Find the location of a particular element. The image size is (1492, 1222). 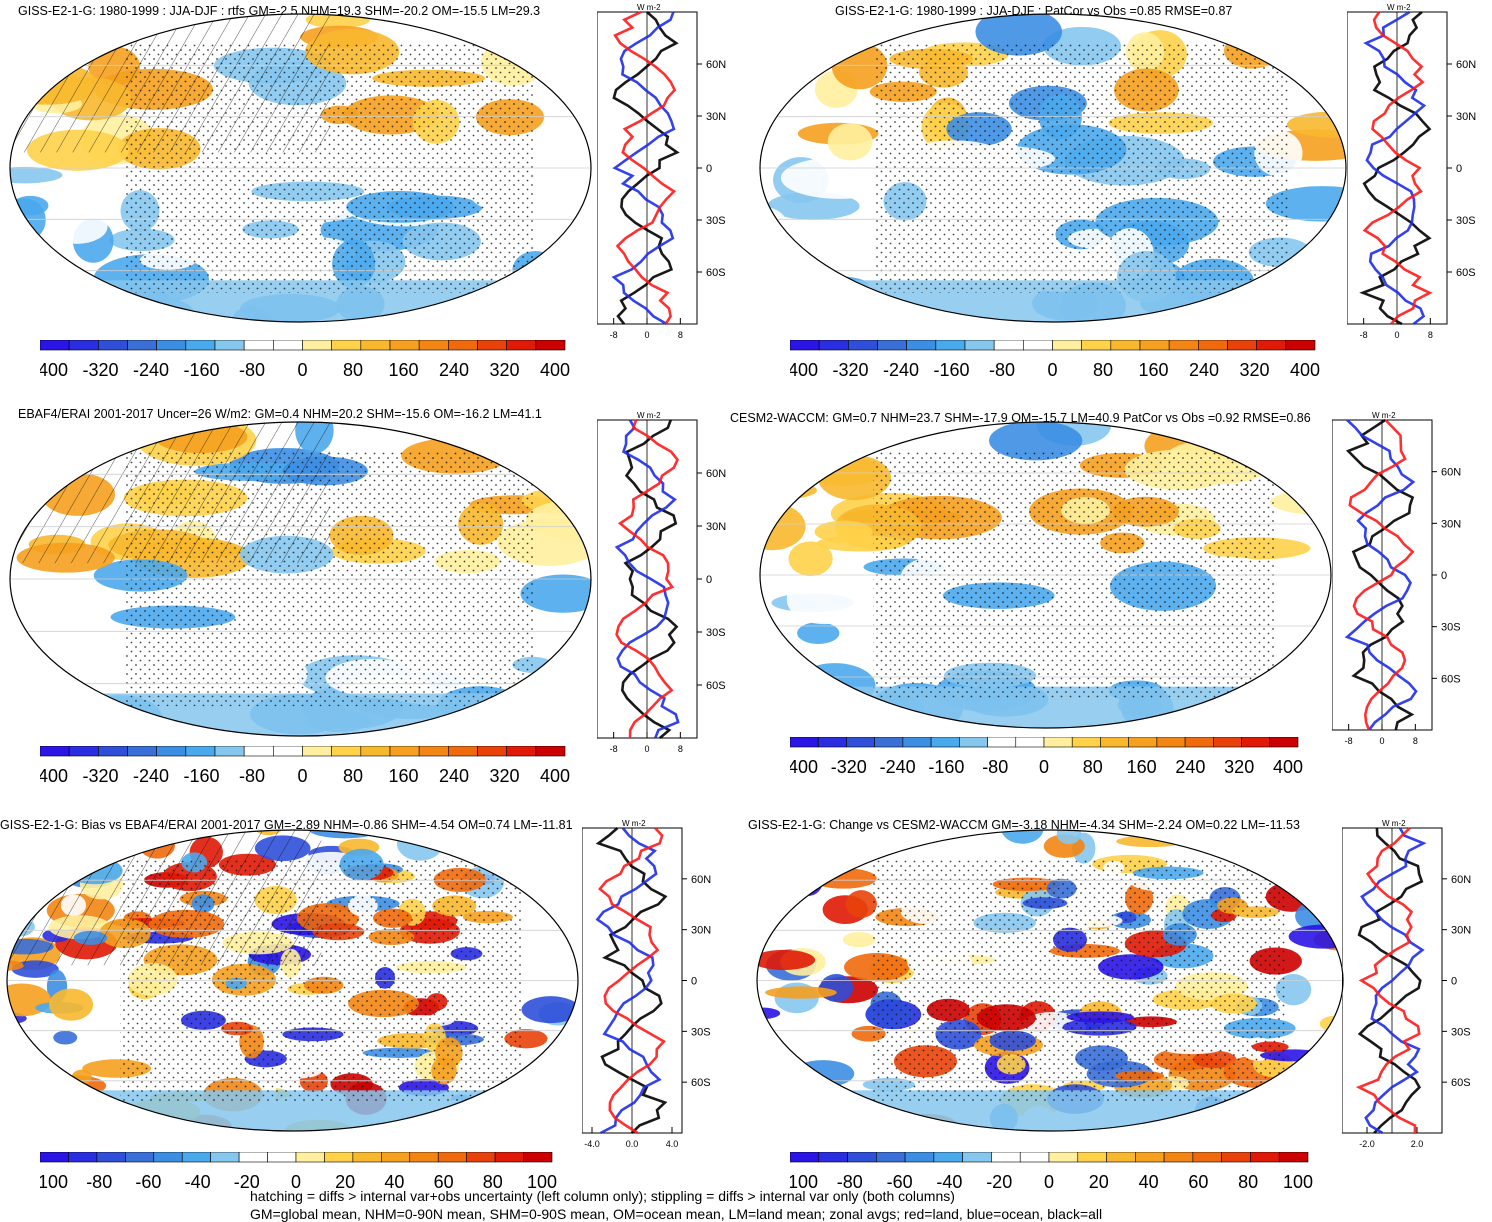

colorbar-label: 240 is located at coordinates (454, 370).